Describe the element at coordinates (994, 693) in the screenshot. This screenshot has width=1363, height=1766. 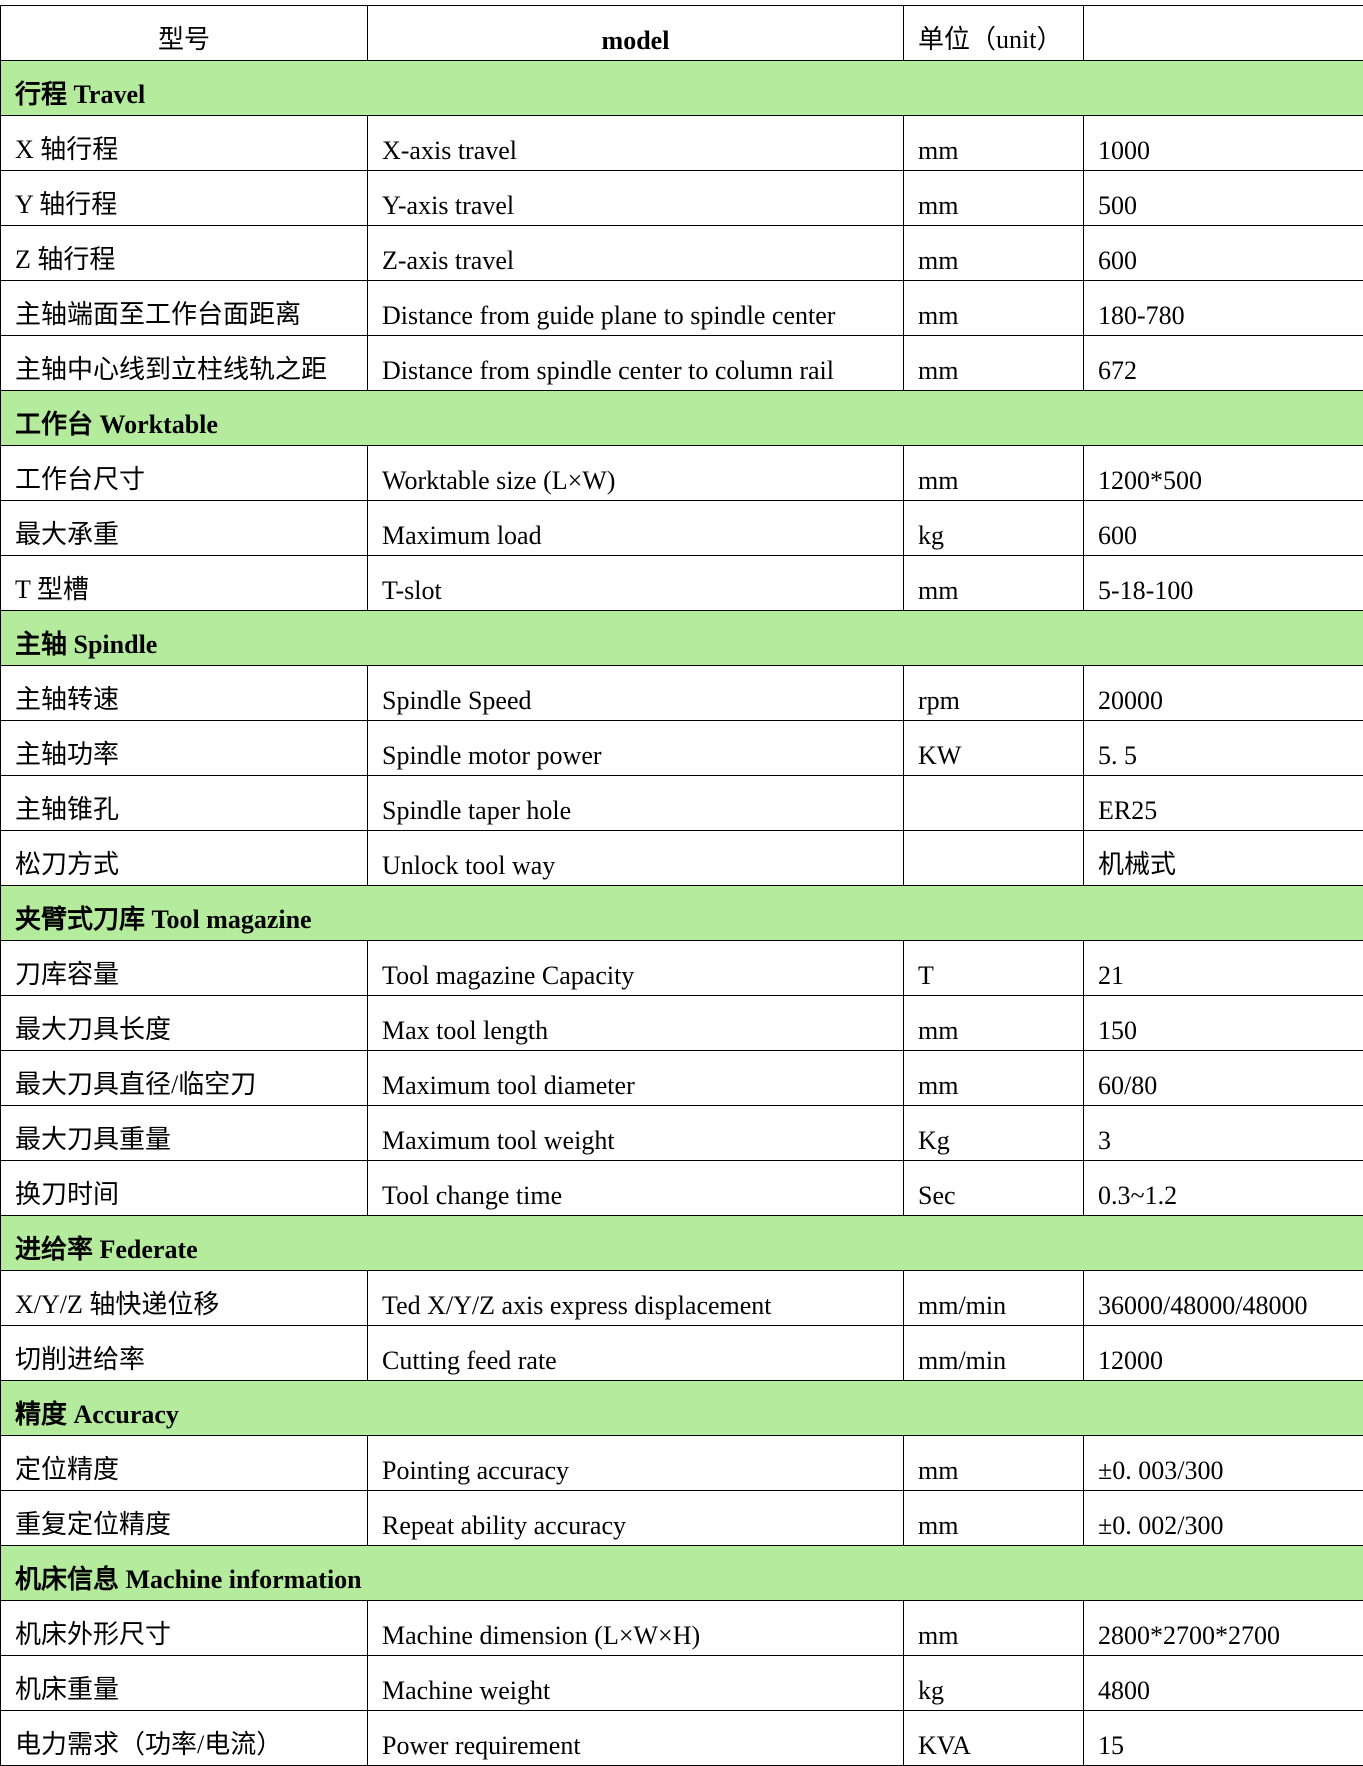
I see `cell-unit: rpm` at that location.